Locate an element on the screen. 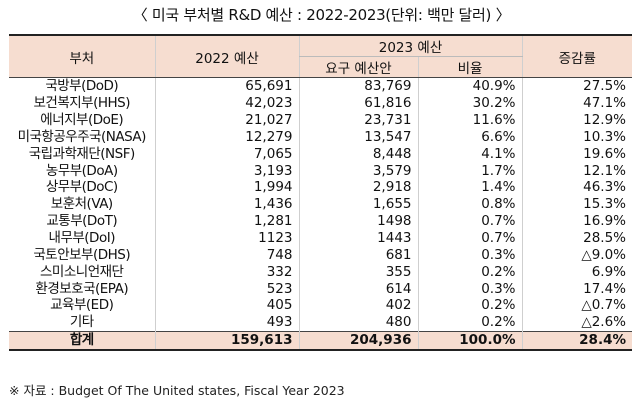 The width and height of the screenshot is (643, 403). header-fy2022: 2022 예산 is located at coordinates (226, 56).